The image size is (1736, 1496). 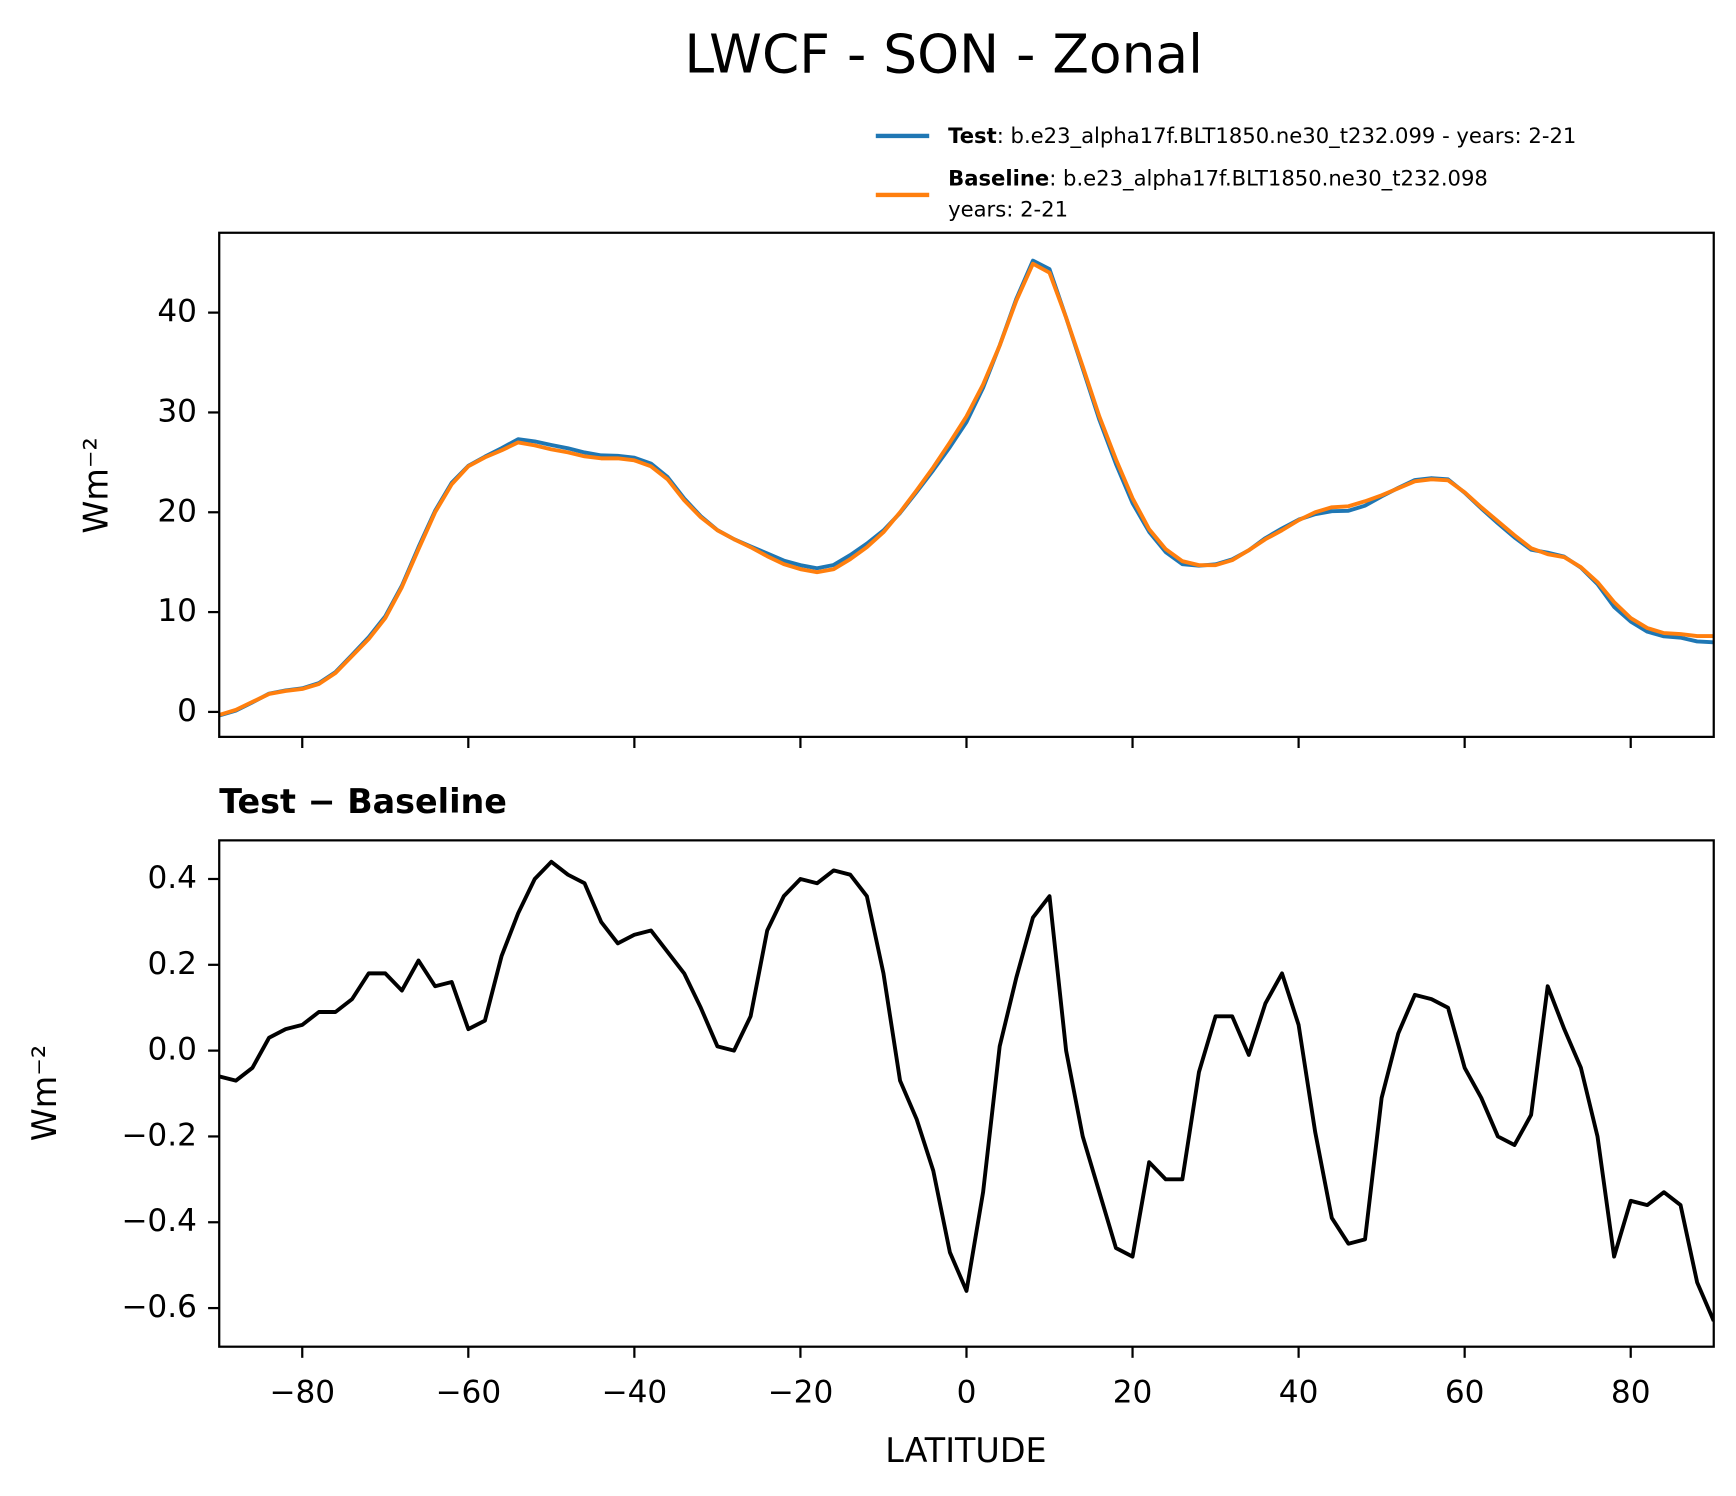 What do you see at coordinates (1133, 1392) in the screenshot?
I see `x-tick-label: 20` at bounding box center [1133, 1392].